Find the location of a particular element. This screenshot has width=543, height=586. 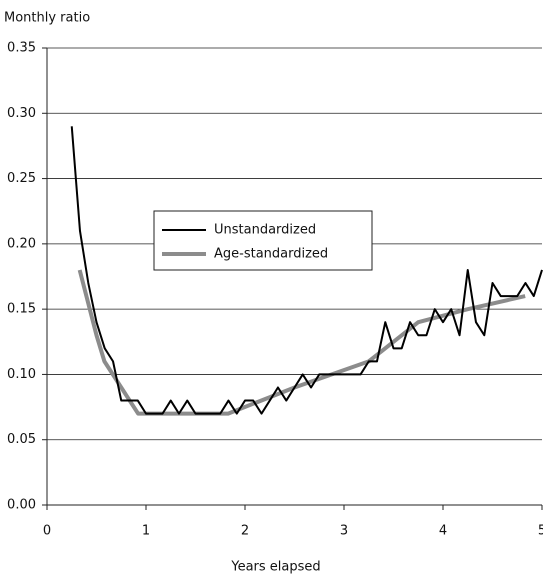

chart-title: Monthly ratio is located at coordinates (47, 18).